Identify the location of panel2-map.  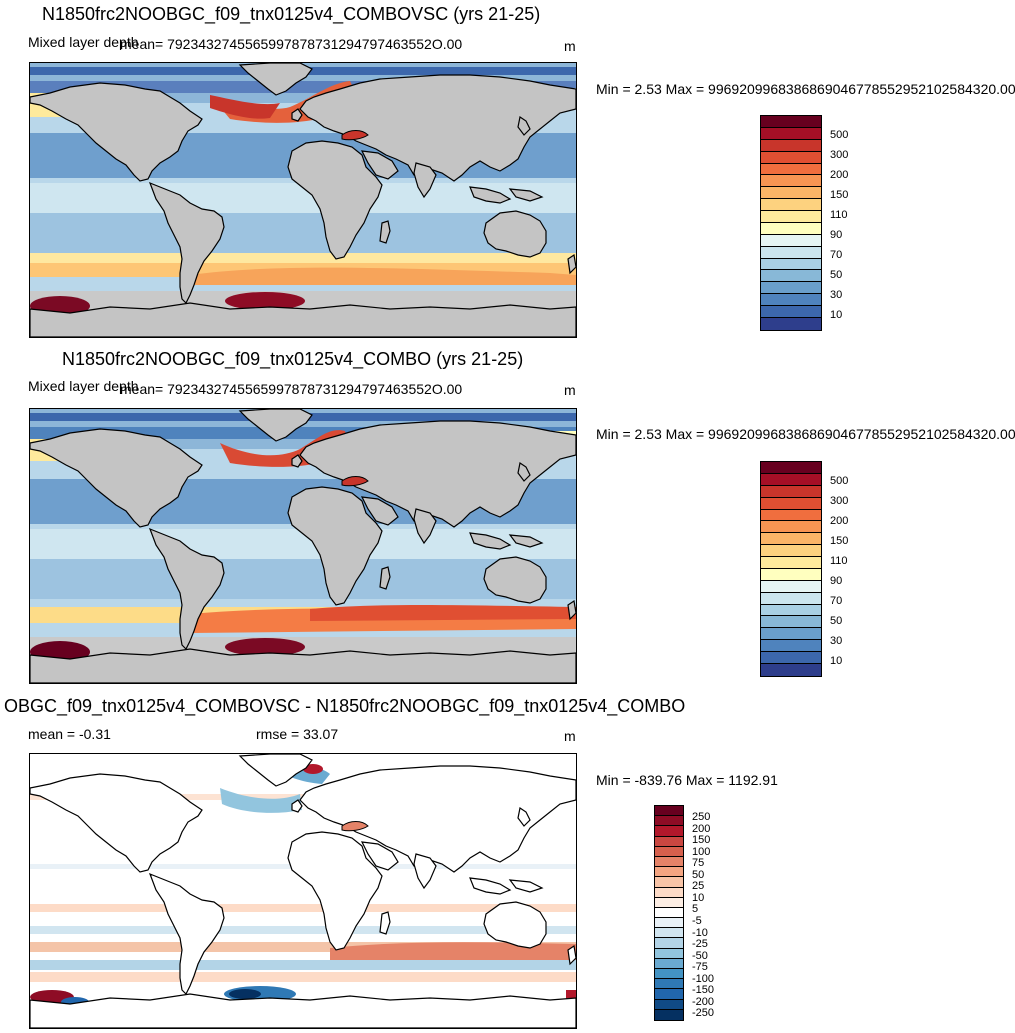
(303, 546).